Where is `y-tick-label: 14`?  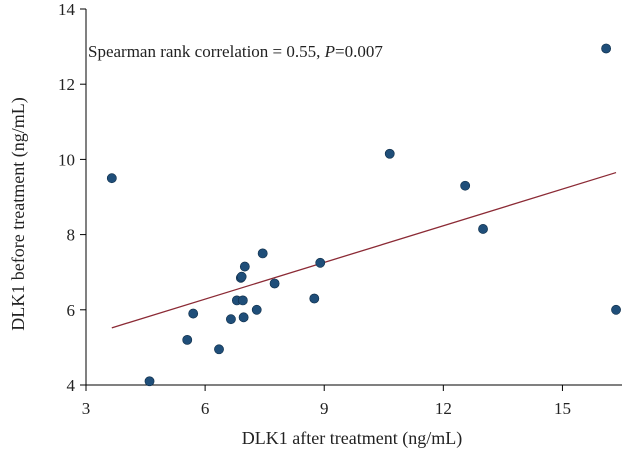
y-tick-label: 14 is located at coordinates (67, 9).